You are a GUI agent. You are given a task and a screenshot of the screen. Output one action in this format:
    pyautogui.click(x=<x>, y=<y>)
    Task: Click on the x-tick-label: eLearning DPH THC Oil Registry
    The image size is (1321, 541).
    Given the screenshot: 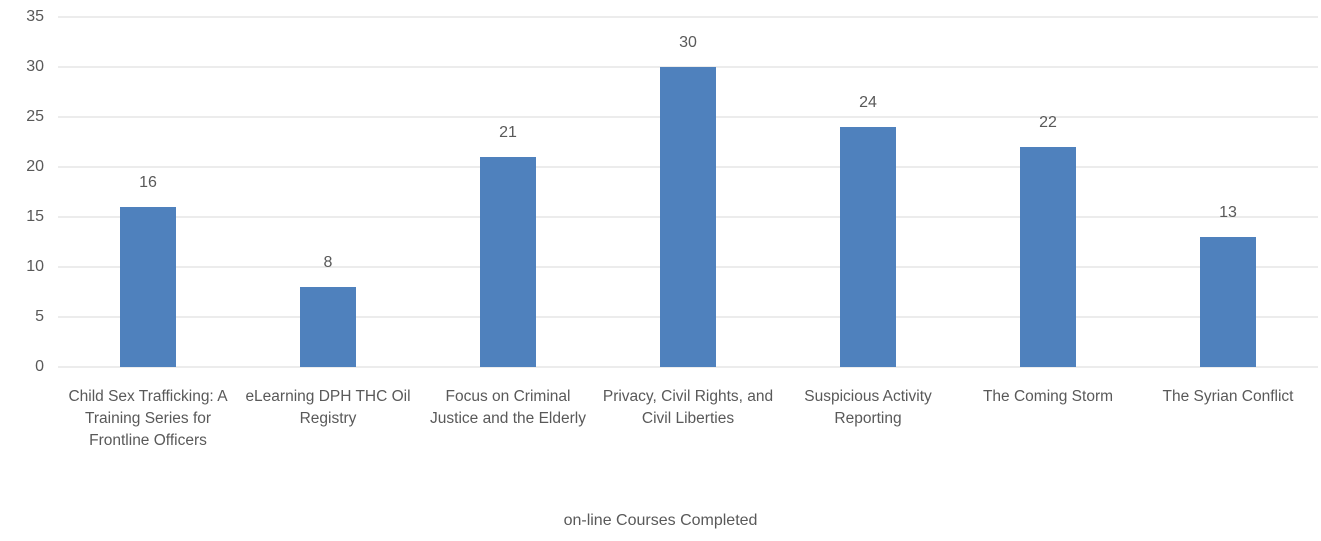 What is the action you would take?
    pyautogui.click(x=328, y=407)
    